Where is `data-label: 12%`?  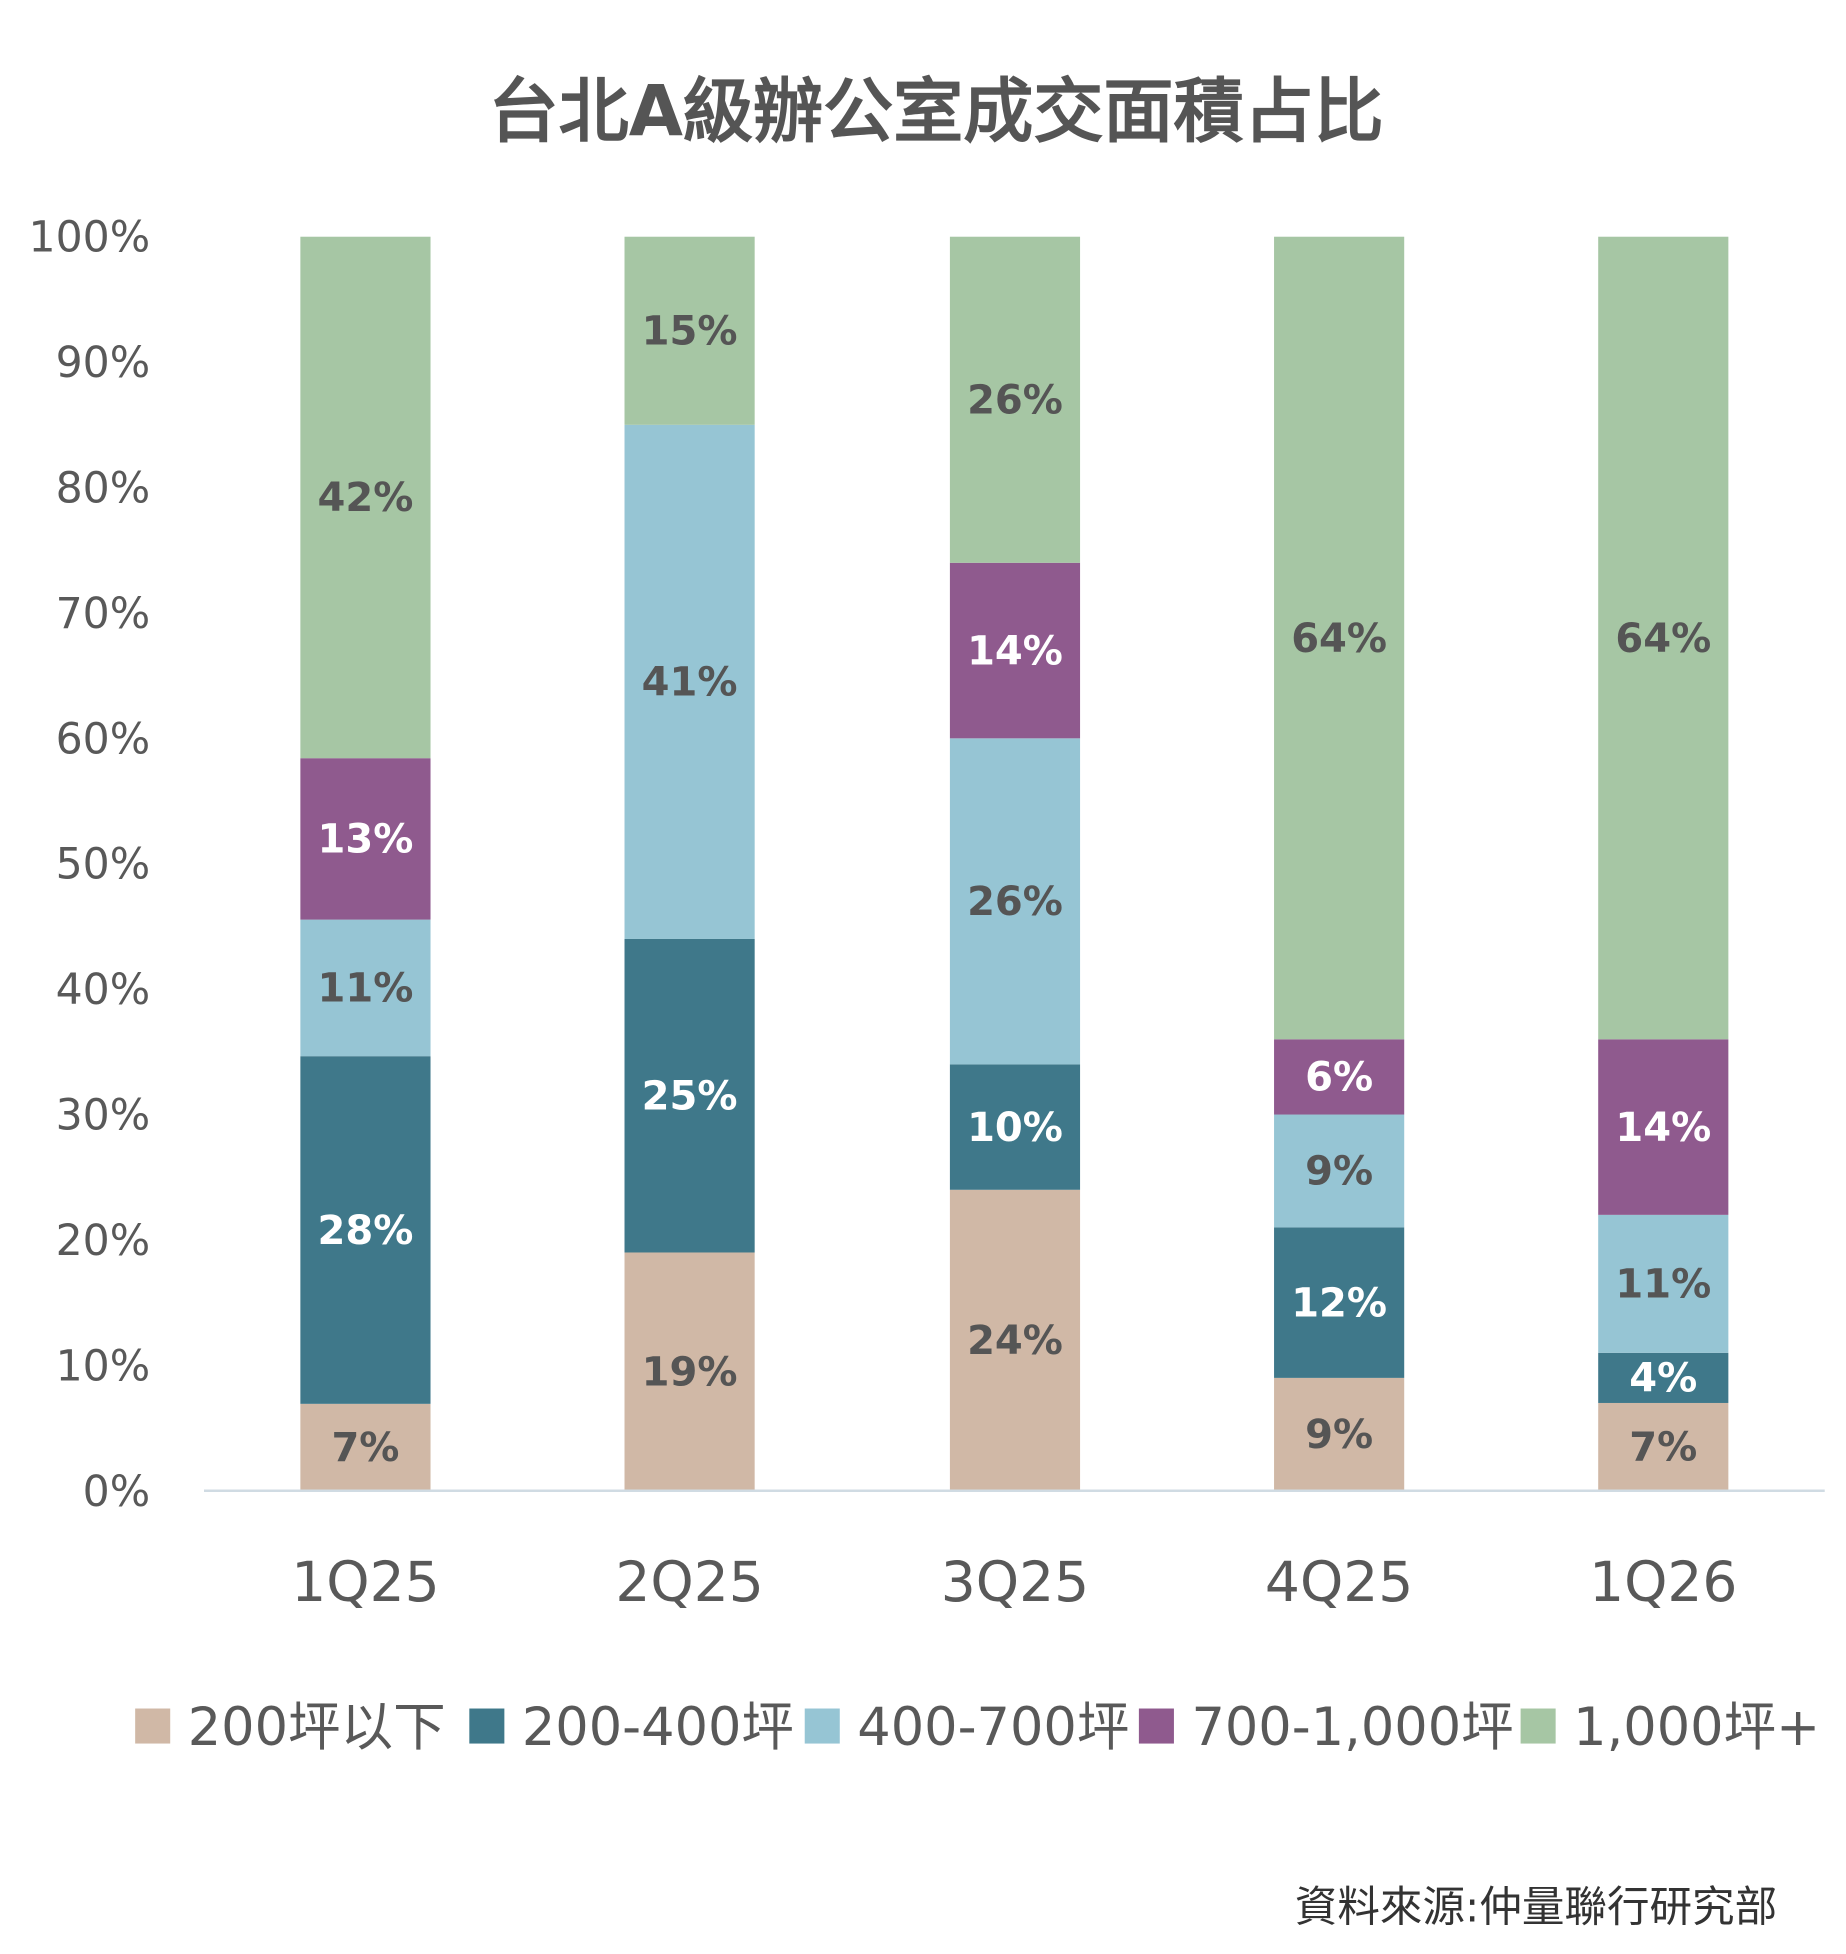
data-label: 12% is located at coordinates (1339, 1303).